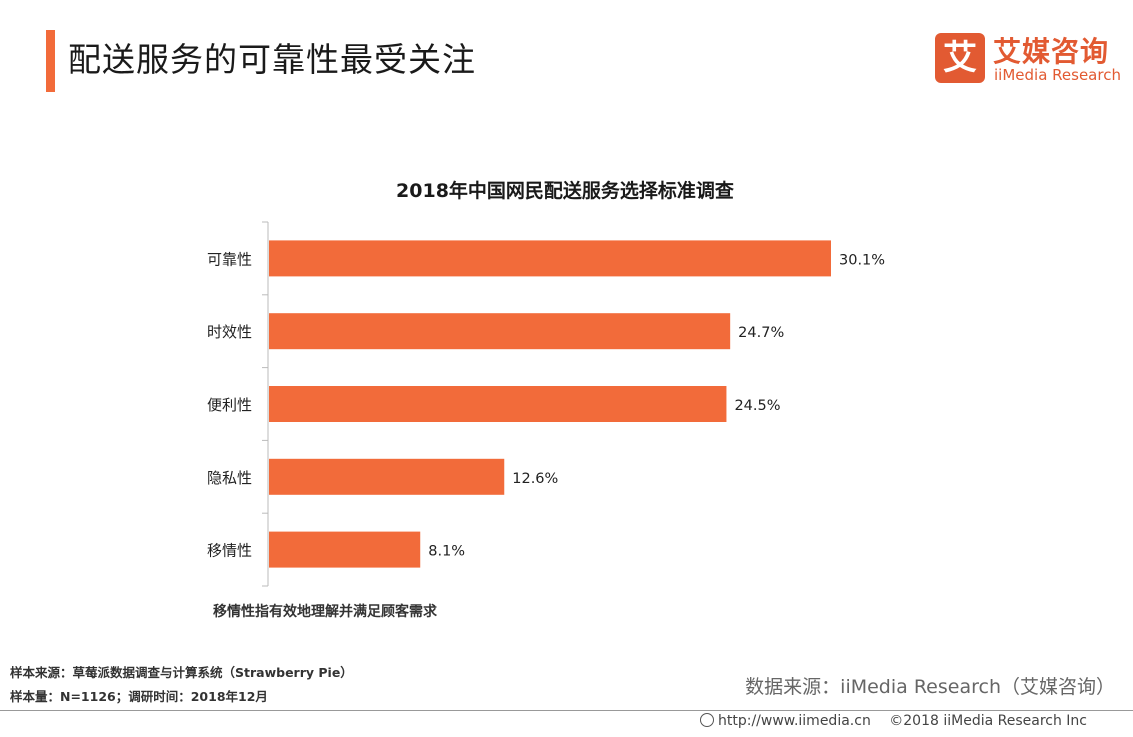 The height and width of the screenshot is (737, 1133). I want to click on chart-title: 2018年中国网民配送服务选择标准调查, so click(565, 191).